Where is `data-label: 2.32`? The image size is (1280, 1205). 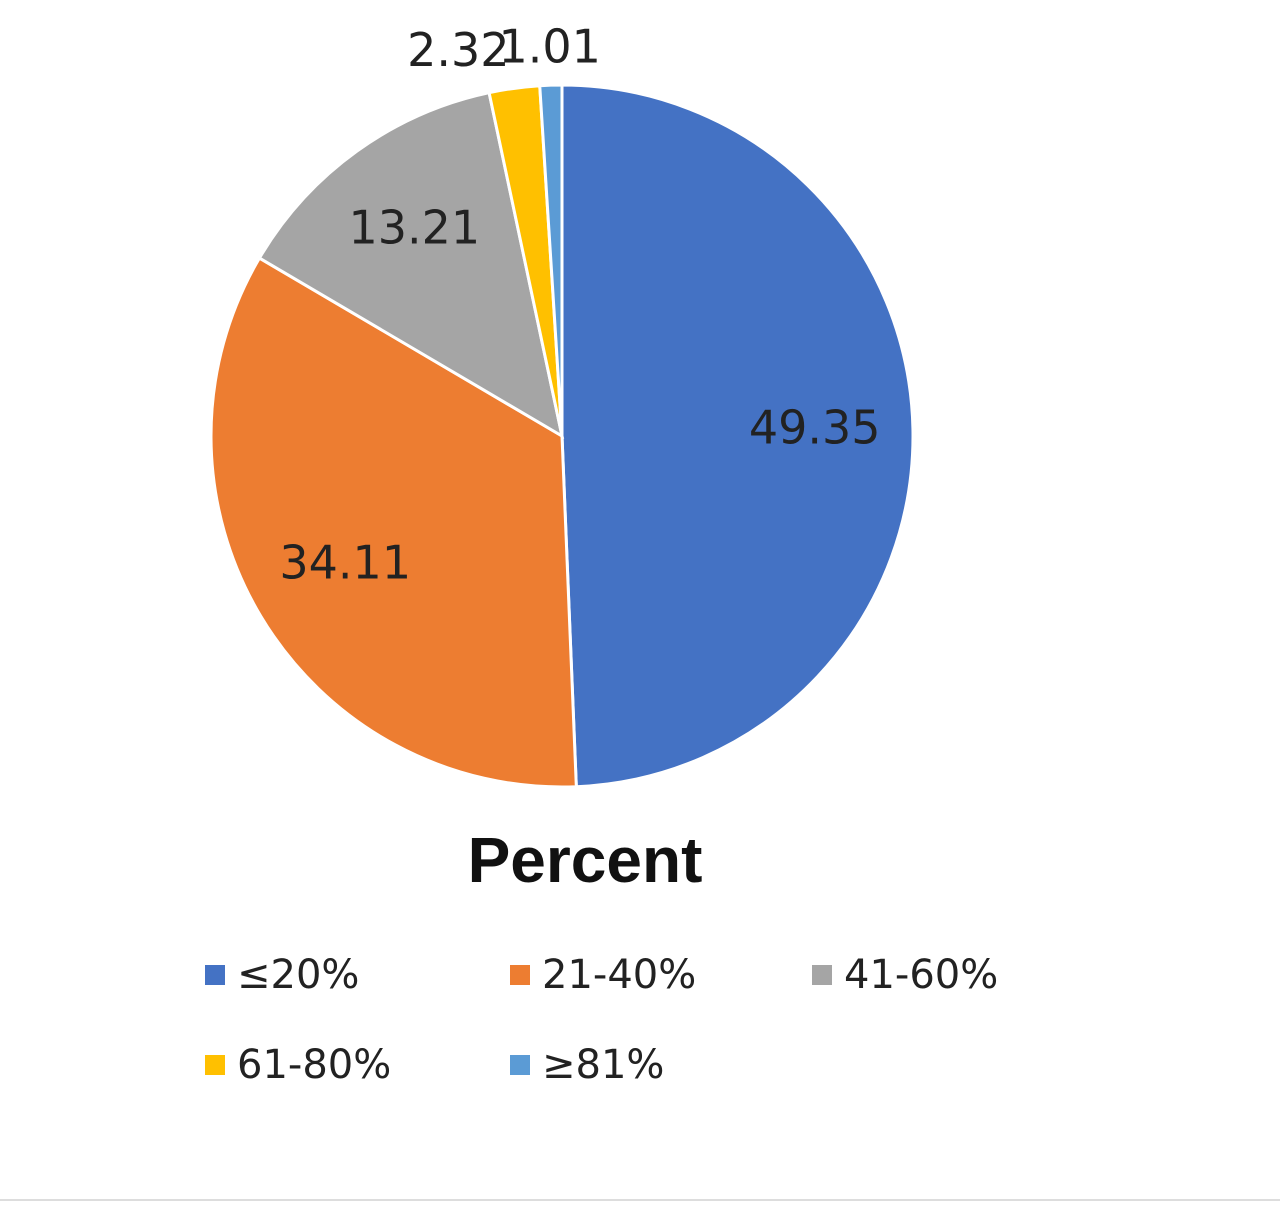
data-label: 2.32 is located at coordinates (458, 50).